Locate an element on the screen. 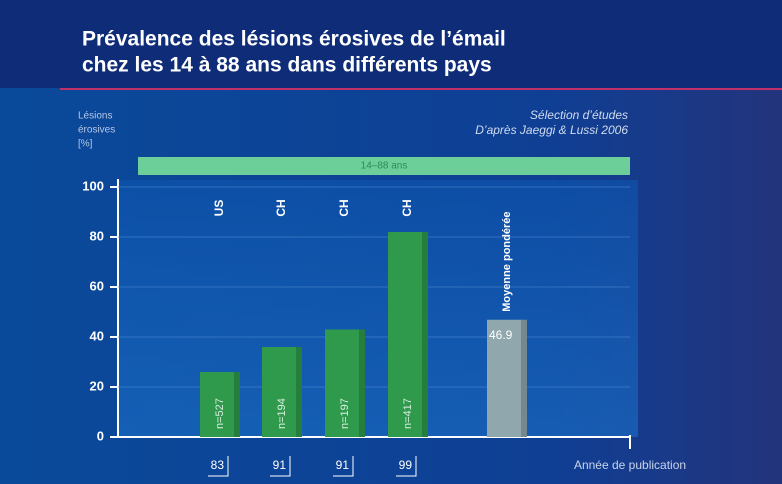  year-label: 99 is located at coordinates (406, 465).